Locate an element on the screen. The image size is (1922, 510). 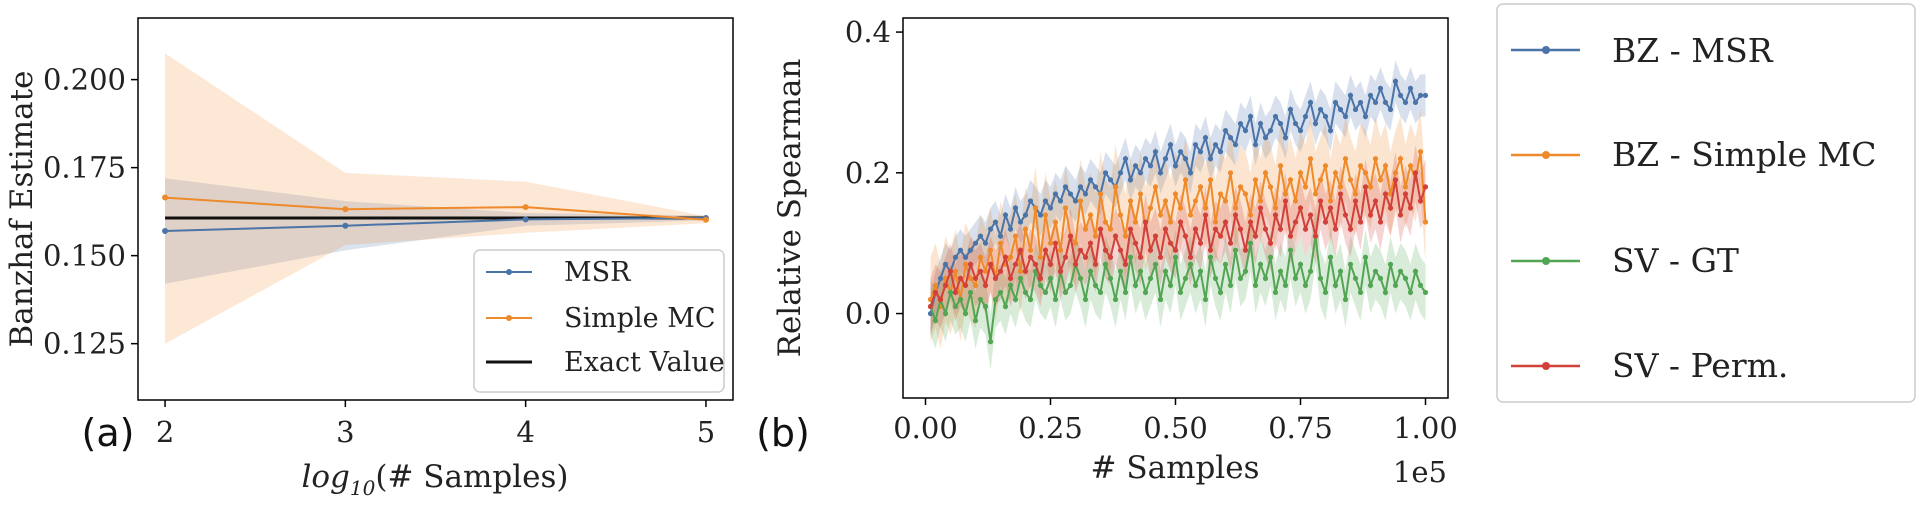
chart-a-legend: MSR Simple MC Exact Value is located at coordinates (599, 321).